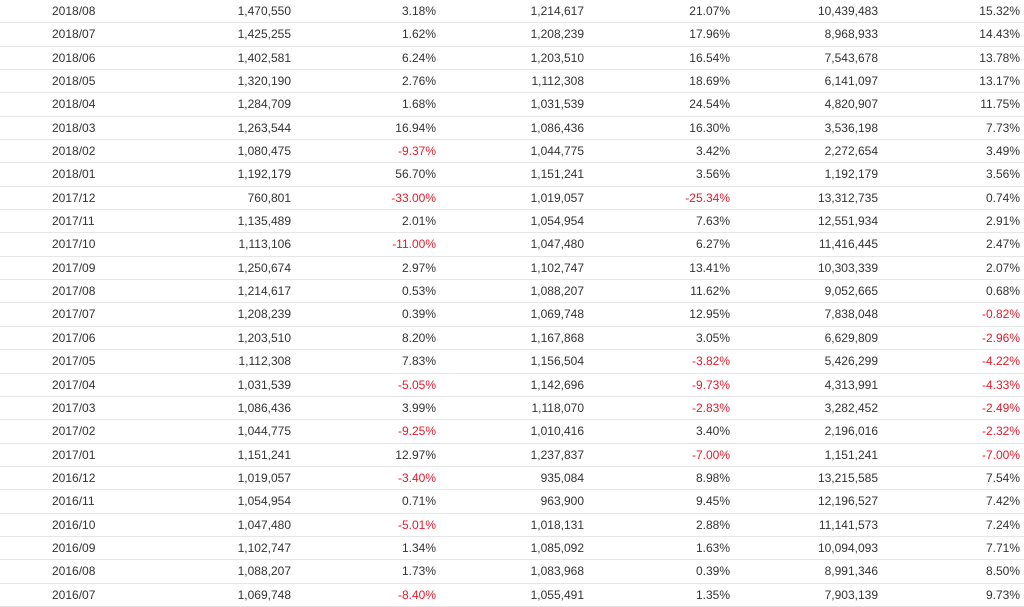 Image resolution: width=1024 pixels, height=607 pixels. What do you see at coordinates (557, 151) in the screenshot?
I see `compare-value-cell: 1,044,775` at bounding box center [557, 151].